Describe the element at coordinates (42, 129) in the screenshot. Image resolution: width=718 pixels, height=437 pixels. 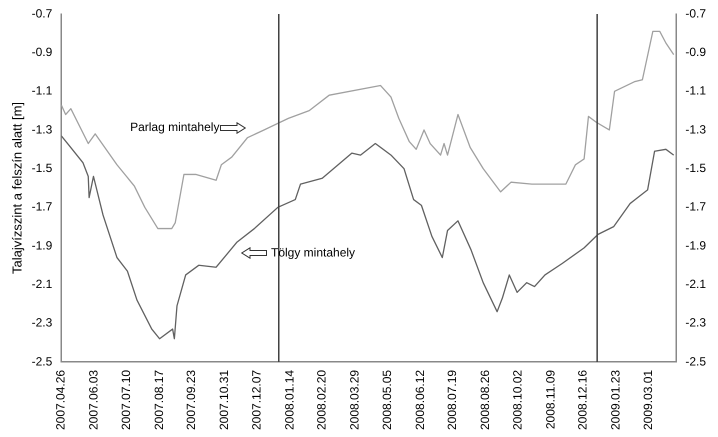
I see `y-tick-label: -1.3` at that location.